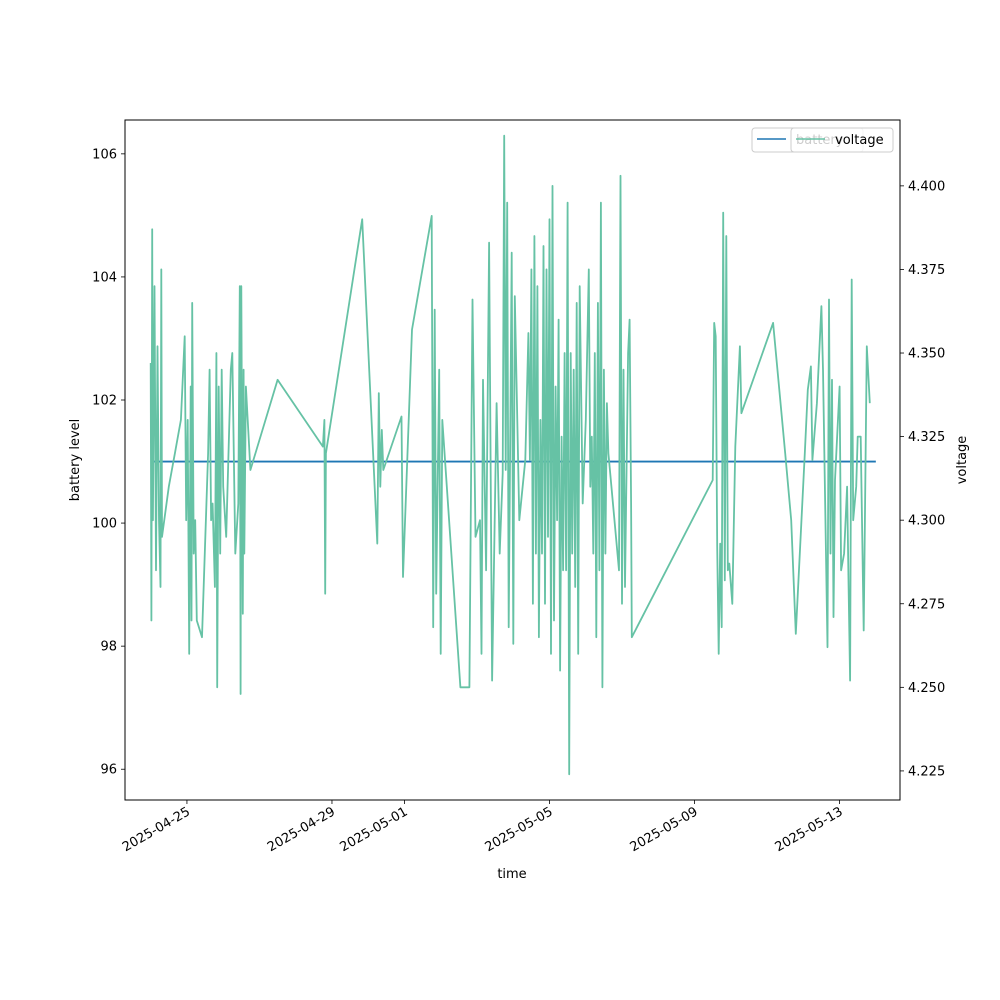 The image size is (1000, 1000). What do you see at coordinates (511, 874) in the screenshot?
I see `x-axis-label: time` at bounding box center [511, 874].